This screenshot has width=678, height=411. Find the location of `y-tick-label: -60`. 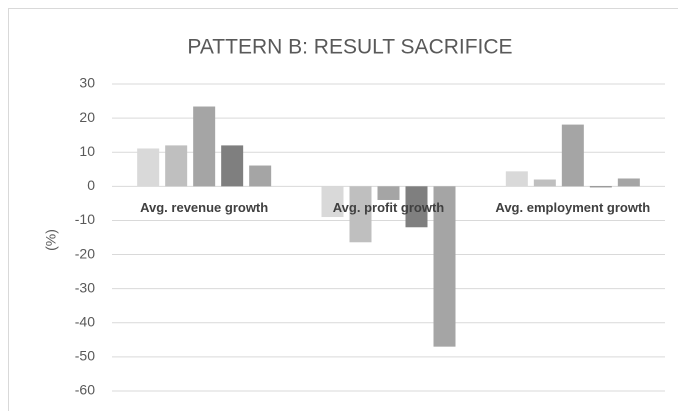

y-tick-label: -60 is located at coordinates (85, 390).